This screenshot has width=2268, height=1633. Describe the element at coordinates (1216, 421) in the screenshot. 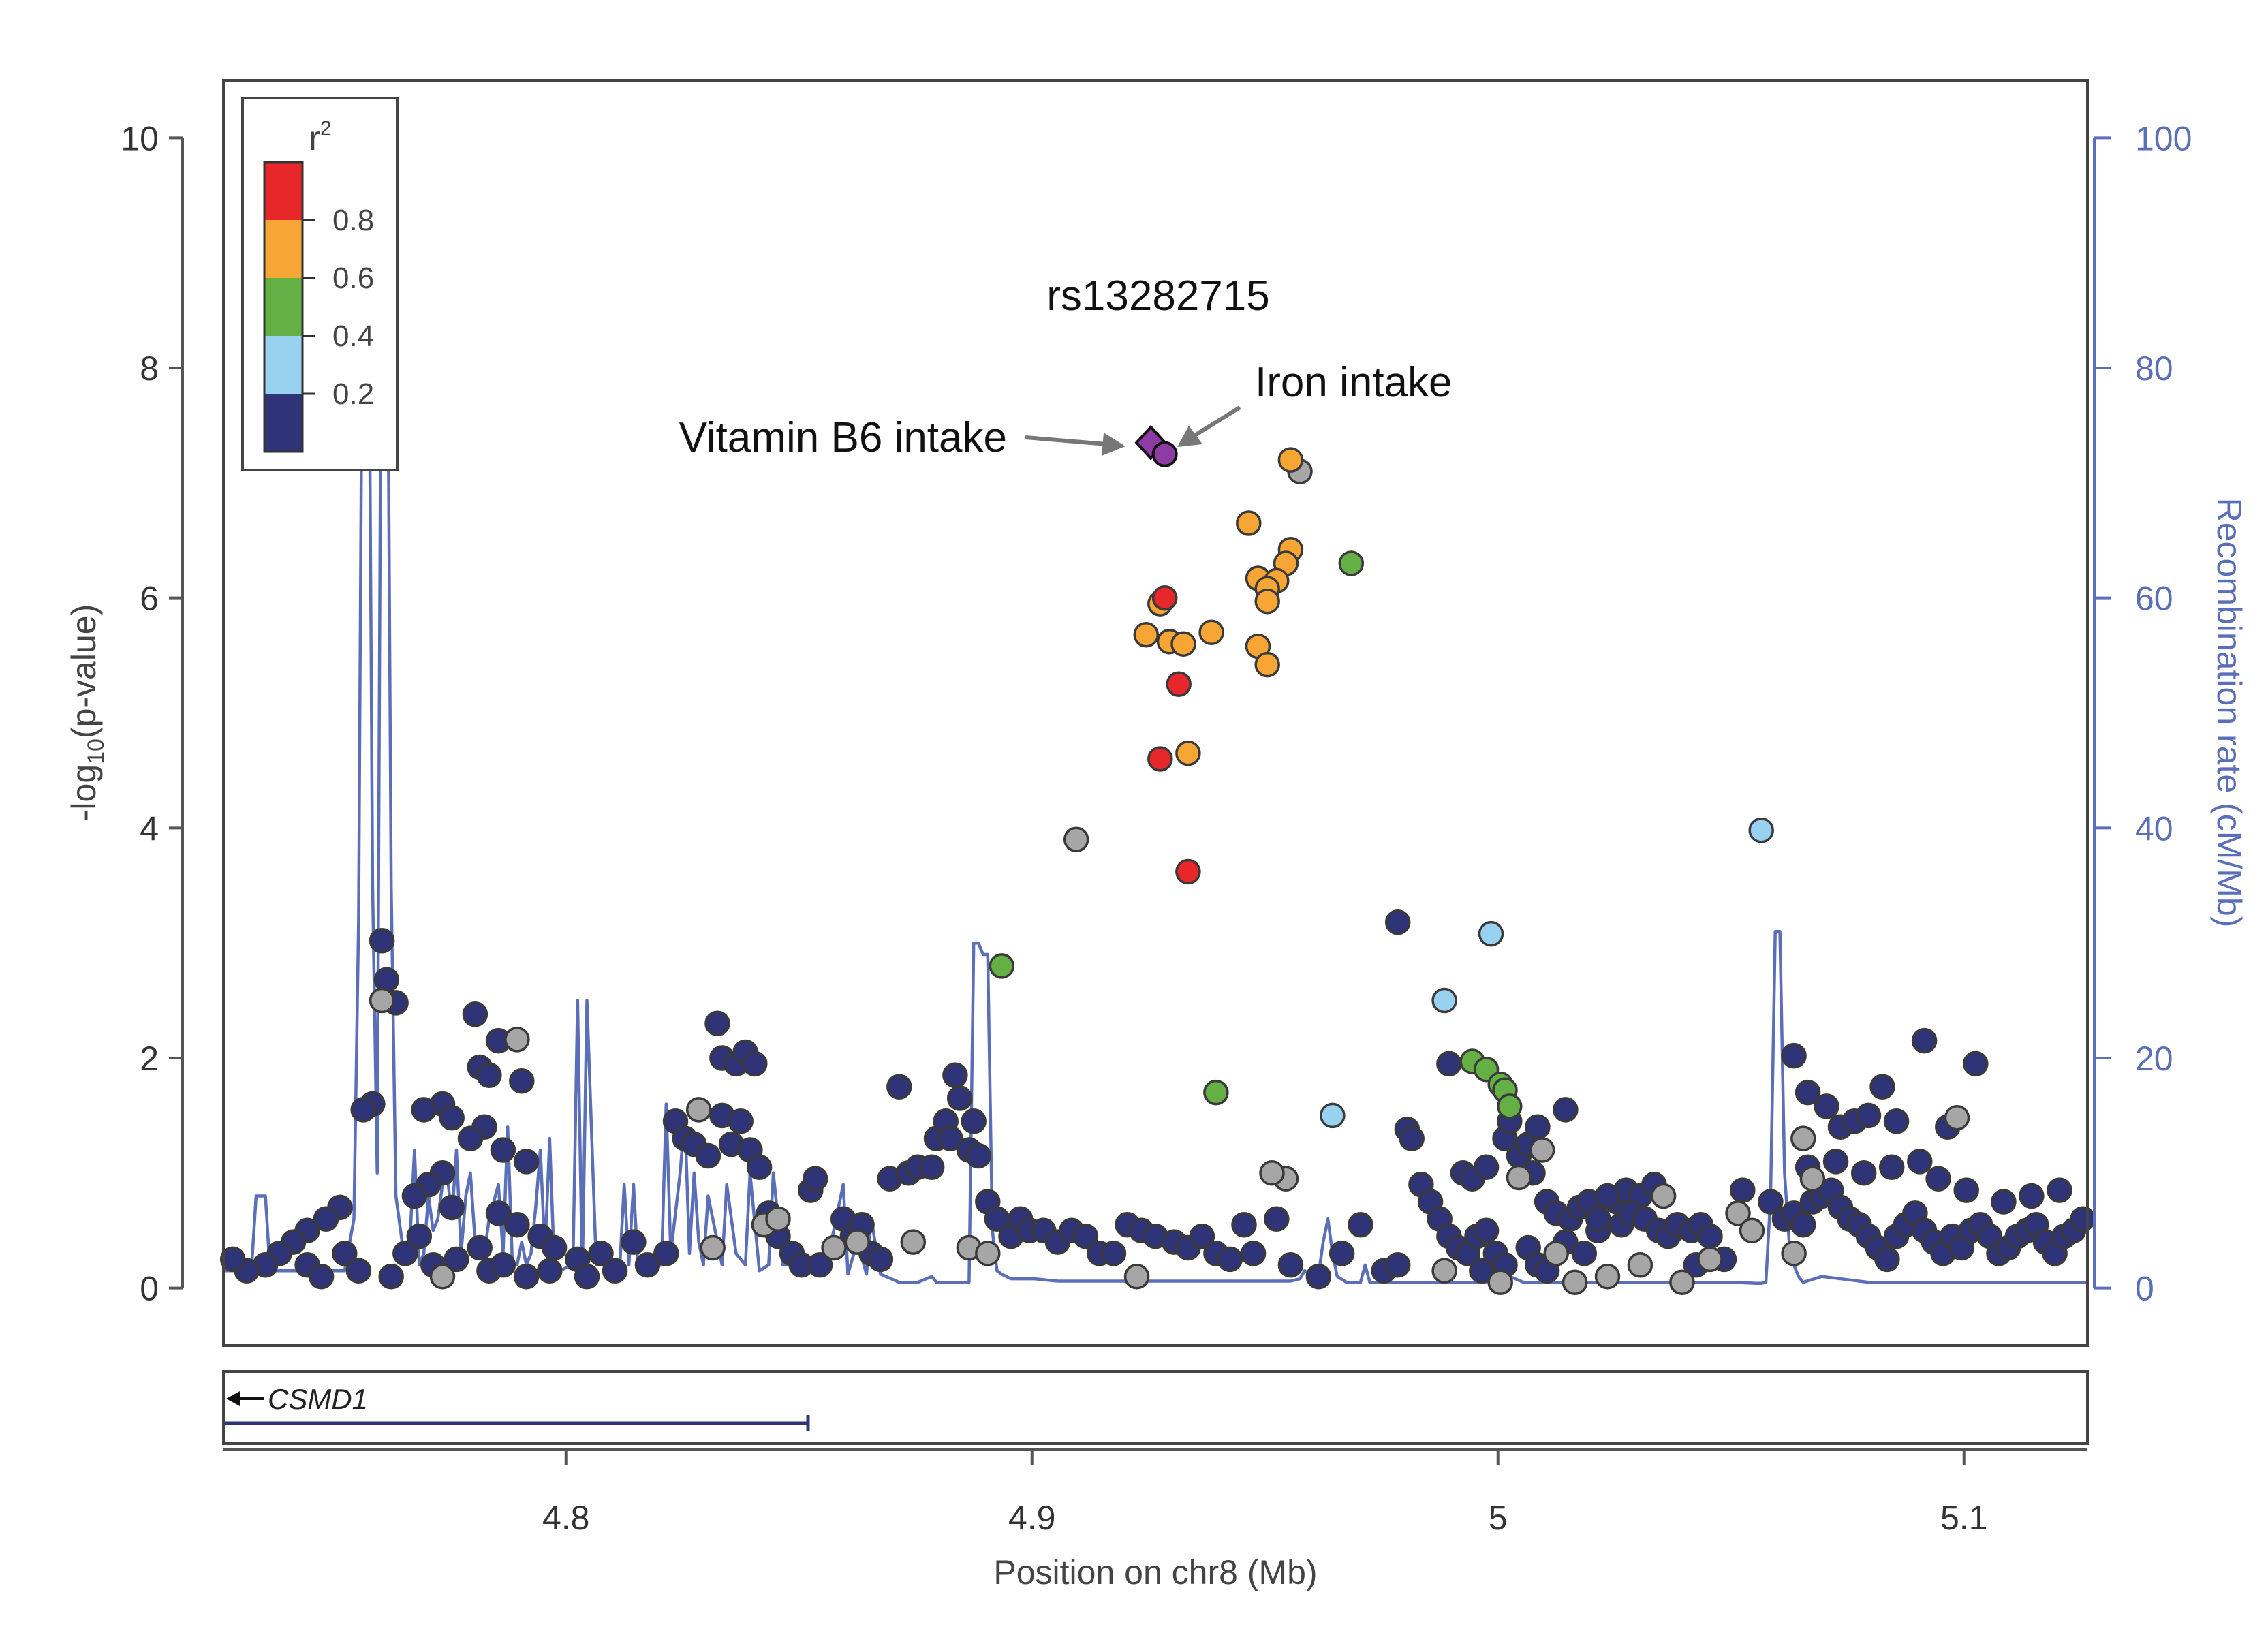

I see `iron-arrow` at that location.